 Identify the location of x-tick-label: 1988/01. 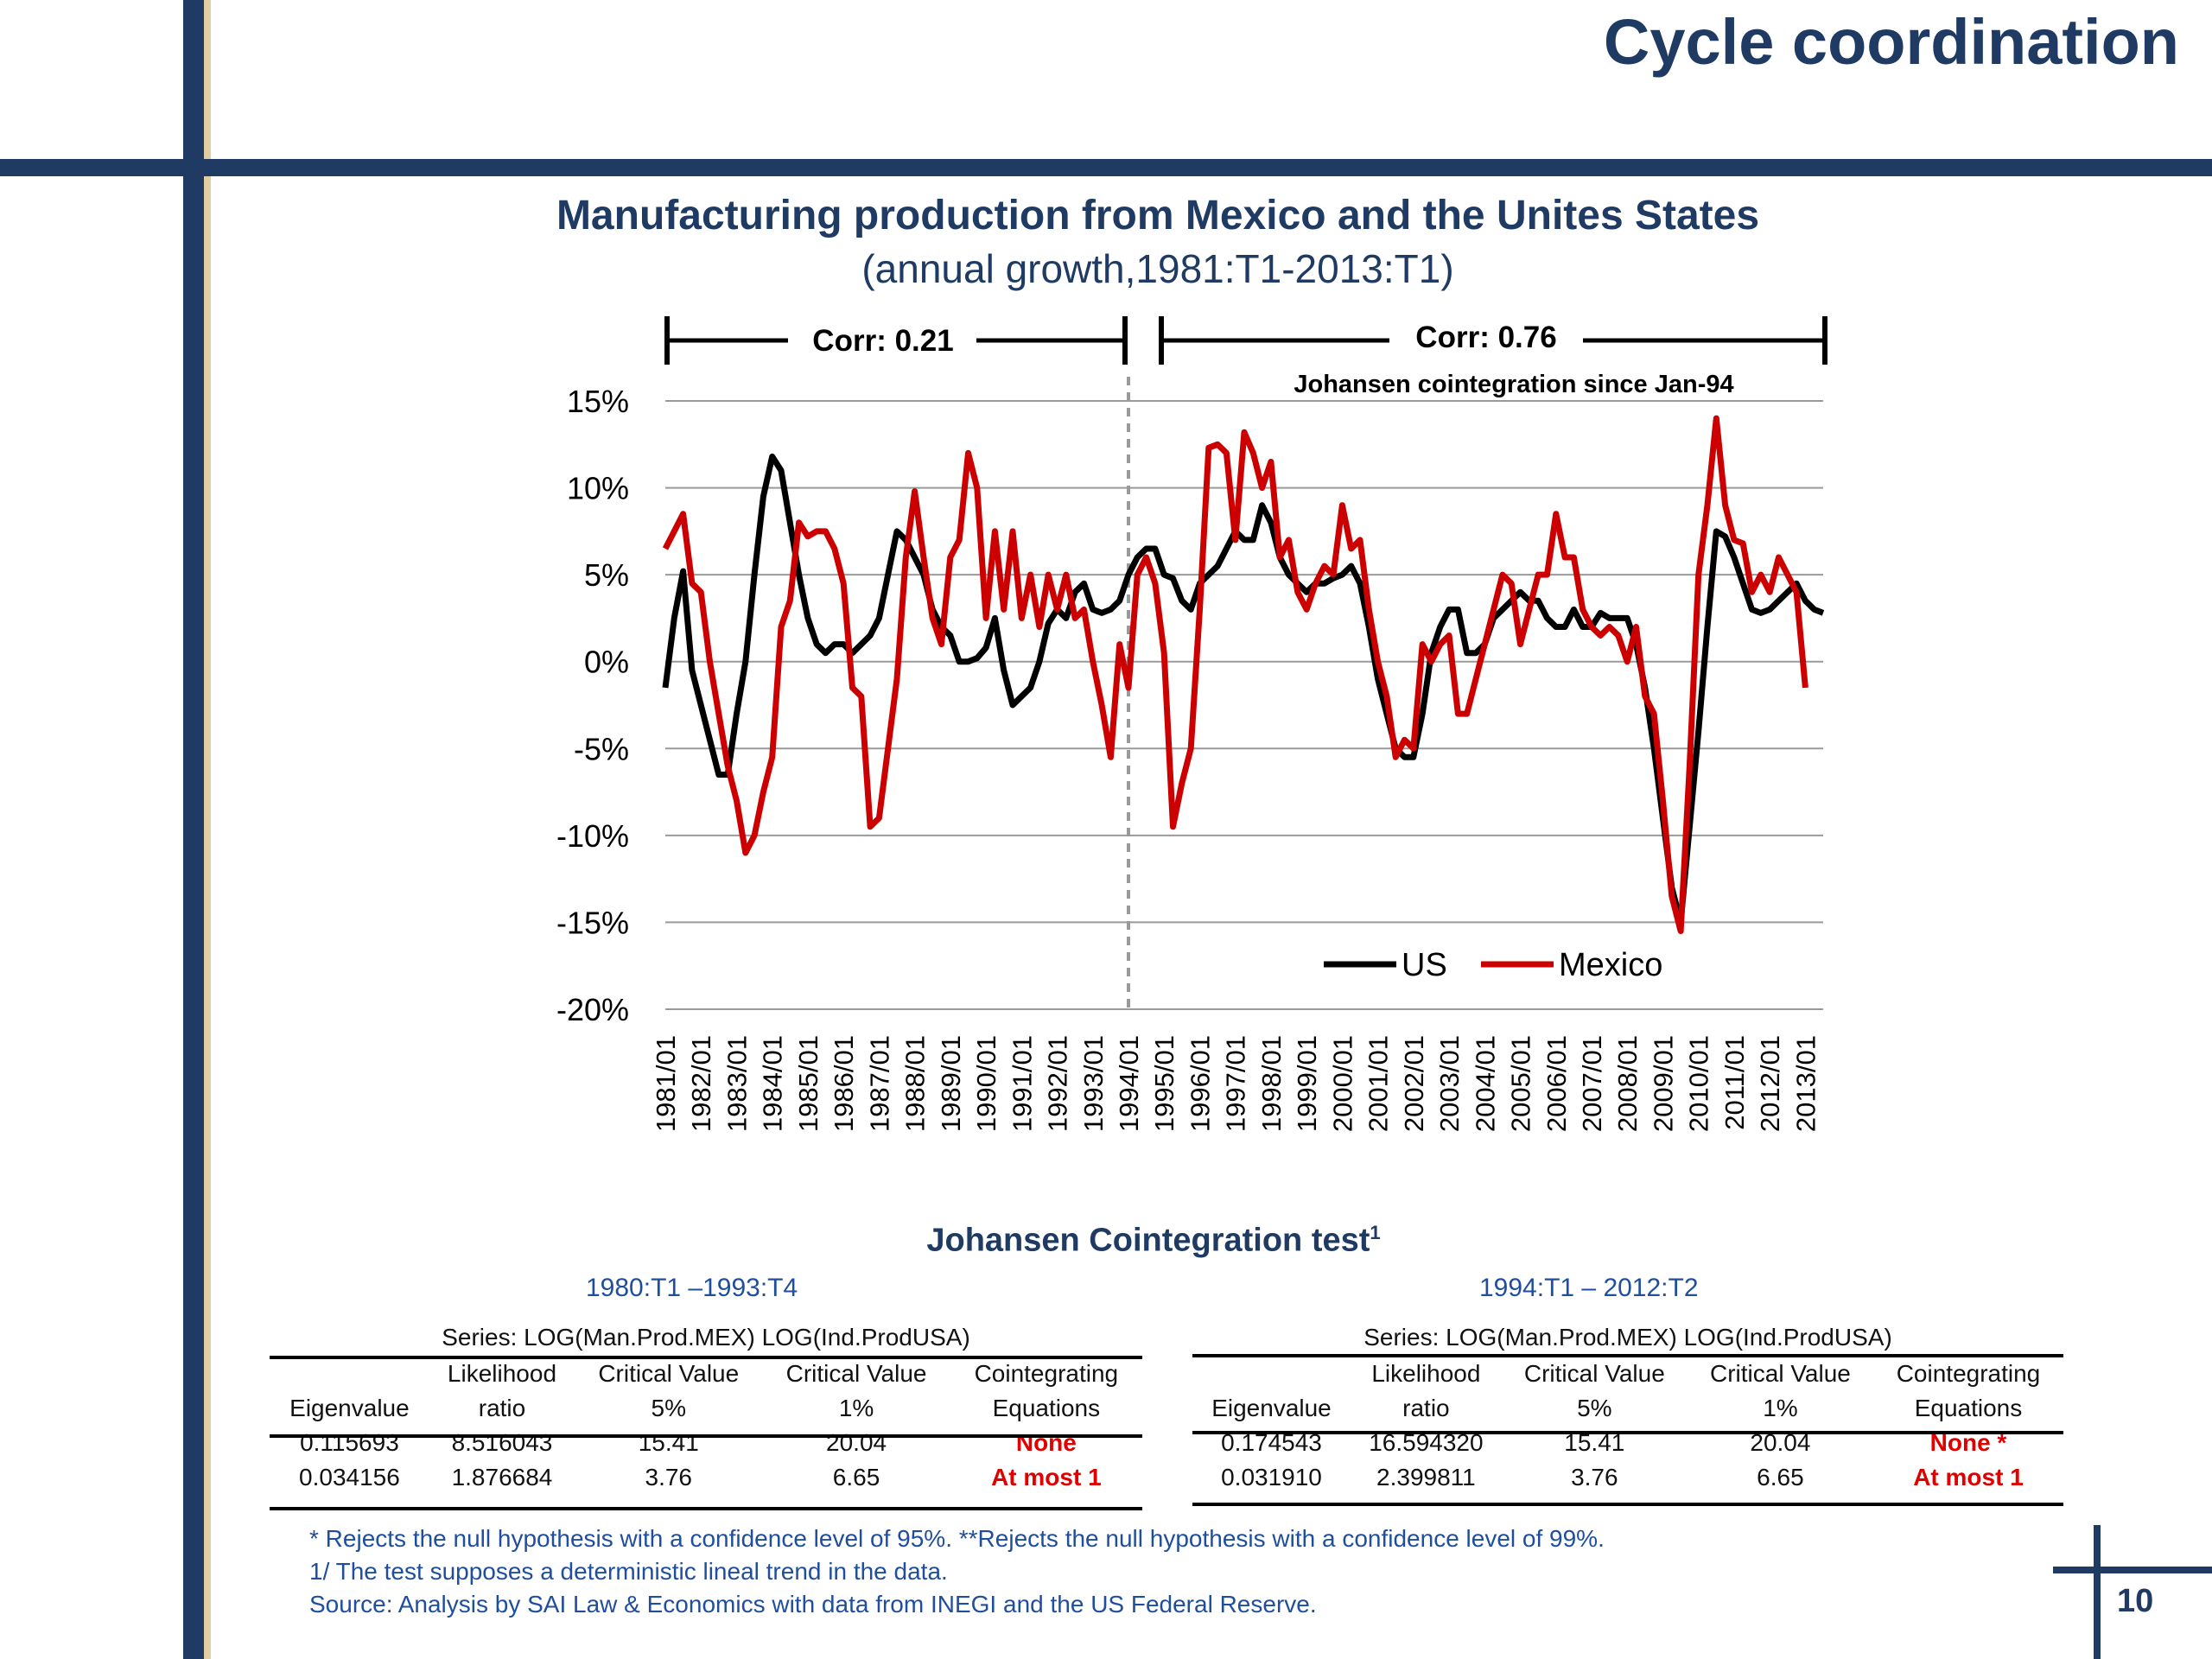
(915, 1083).